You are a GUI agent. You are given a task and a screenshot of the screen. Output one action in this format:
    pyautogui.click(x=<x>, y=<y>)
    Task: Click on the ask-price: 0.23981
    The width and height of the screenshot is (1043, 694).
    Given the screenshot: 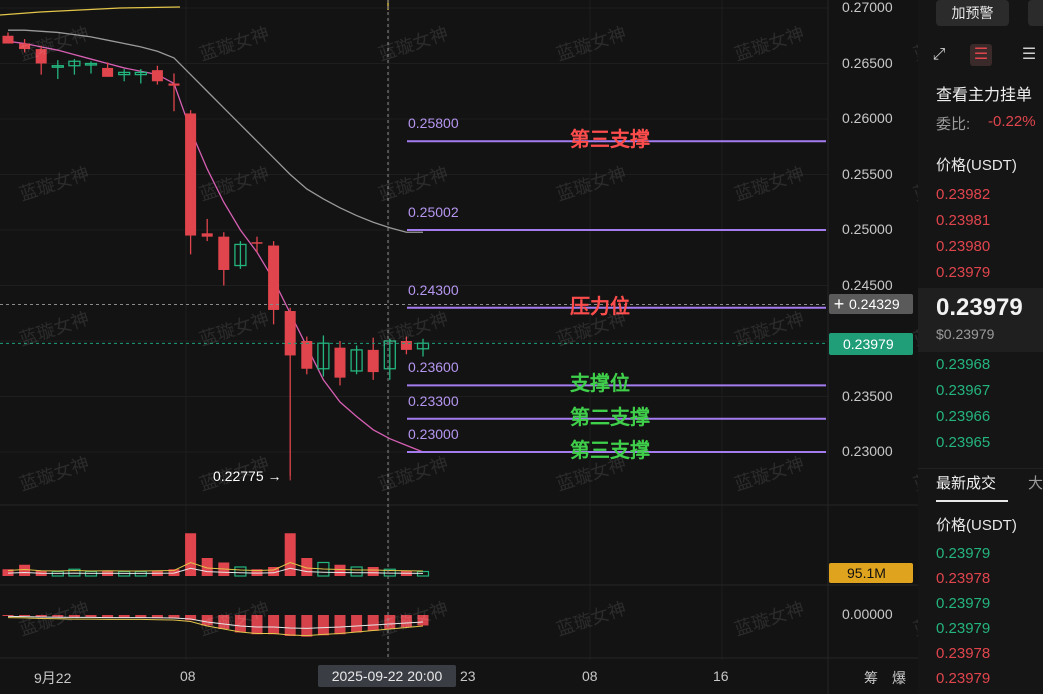 What is the action you would take?
    pyautogui.click(x=963, y=220)
    